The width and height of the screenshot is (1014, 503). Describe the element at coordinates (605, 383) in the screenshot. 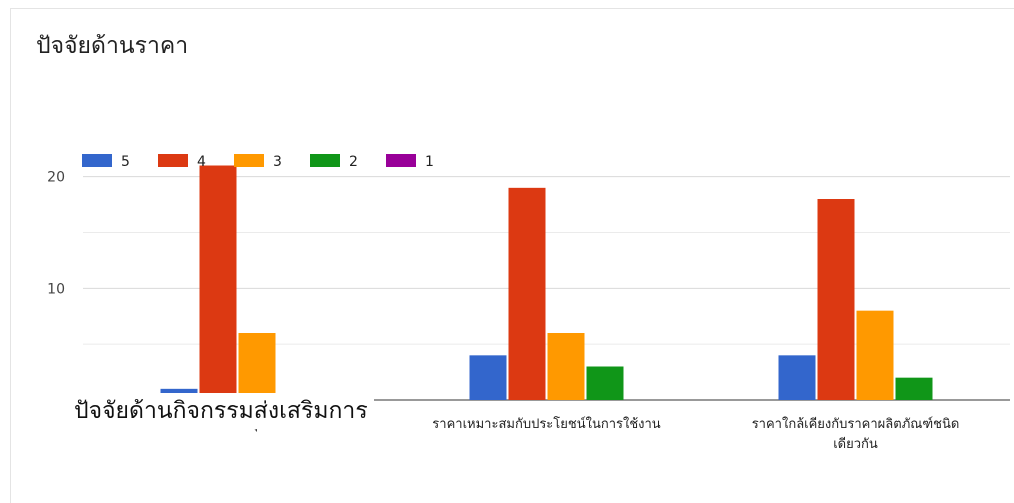

I see `bar-2-cat2` at that location.